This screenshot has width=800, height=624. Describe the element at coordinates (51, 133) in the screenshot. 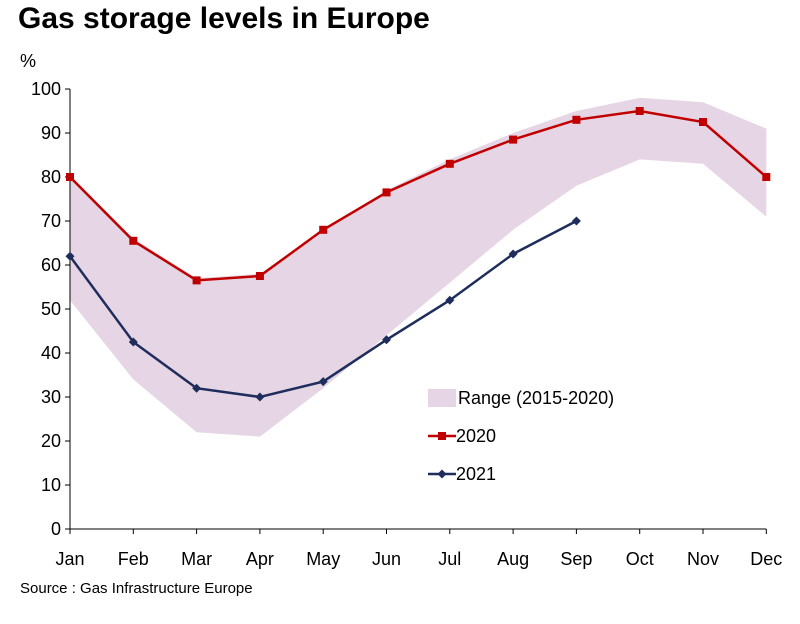

I see `y-tick-label: 90` at that location.